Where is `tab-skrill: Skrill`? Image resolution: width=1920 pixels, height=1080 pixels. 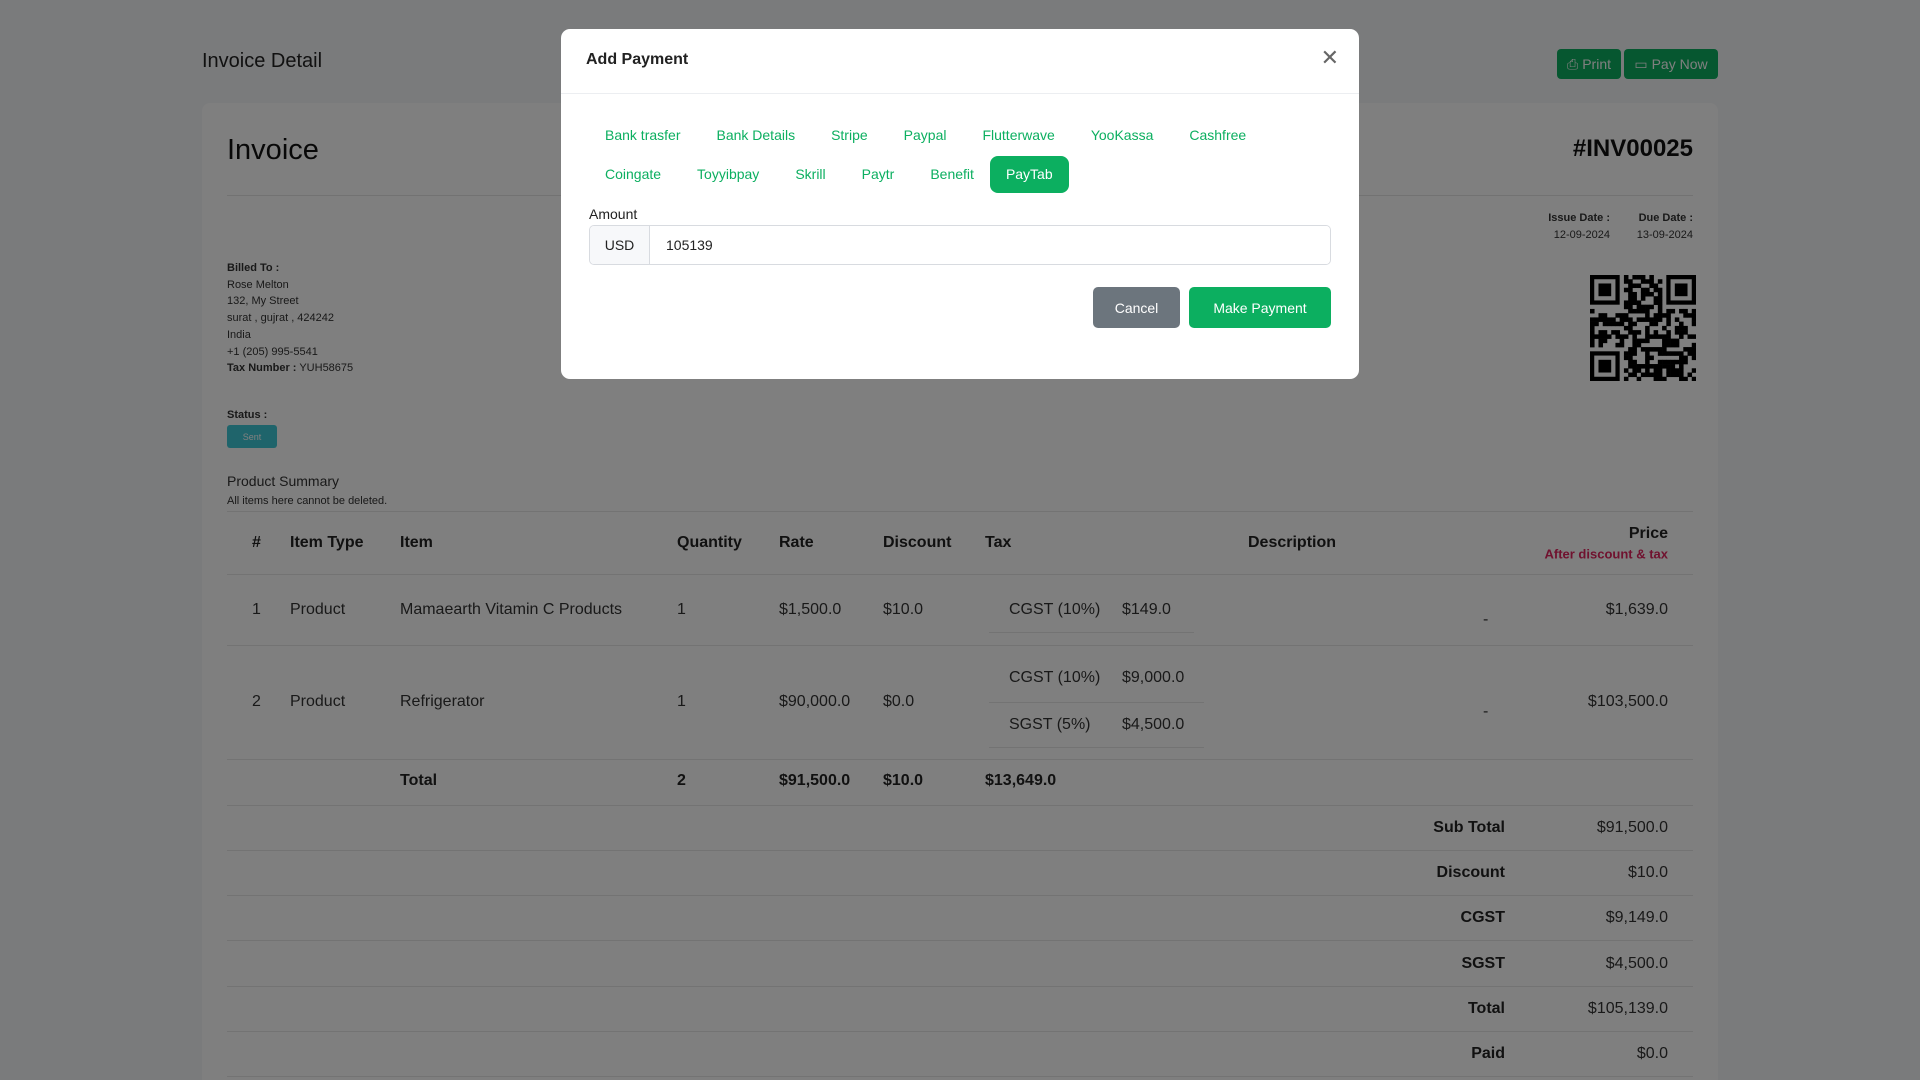 tab-skrill: Skrill is located at coordinates (810, 174).